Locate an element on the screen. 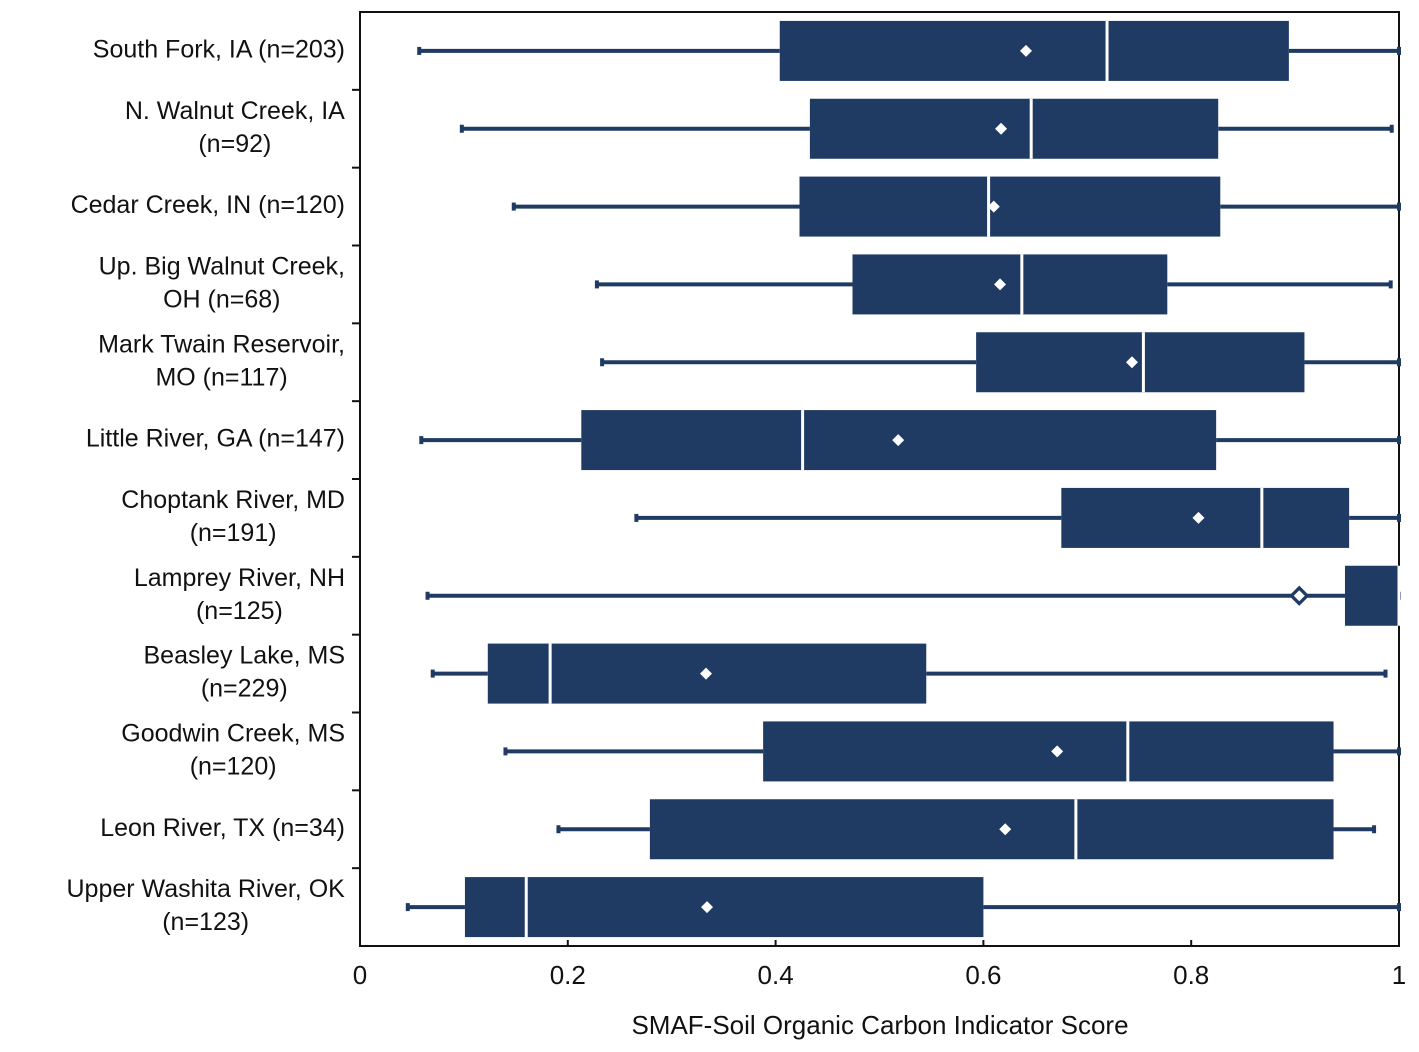  y-tick-label-line: Little River, GA (n=147) is located at coordinates (215, 439).